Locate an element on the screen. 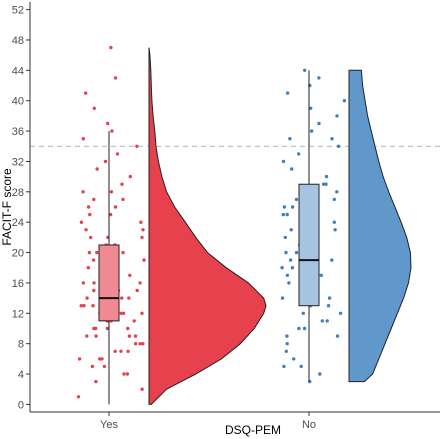 The width and height of the screenshot is (440, 439). y-tick-label-28: 28 is located at coordinates (18, 193).